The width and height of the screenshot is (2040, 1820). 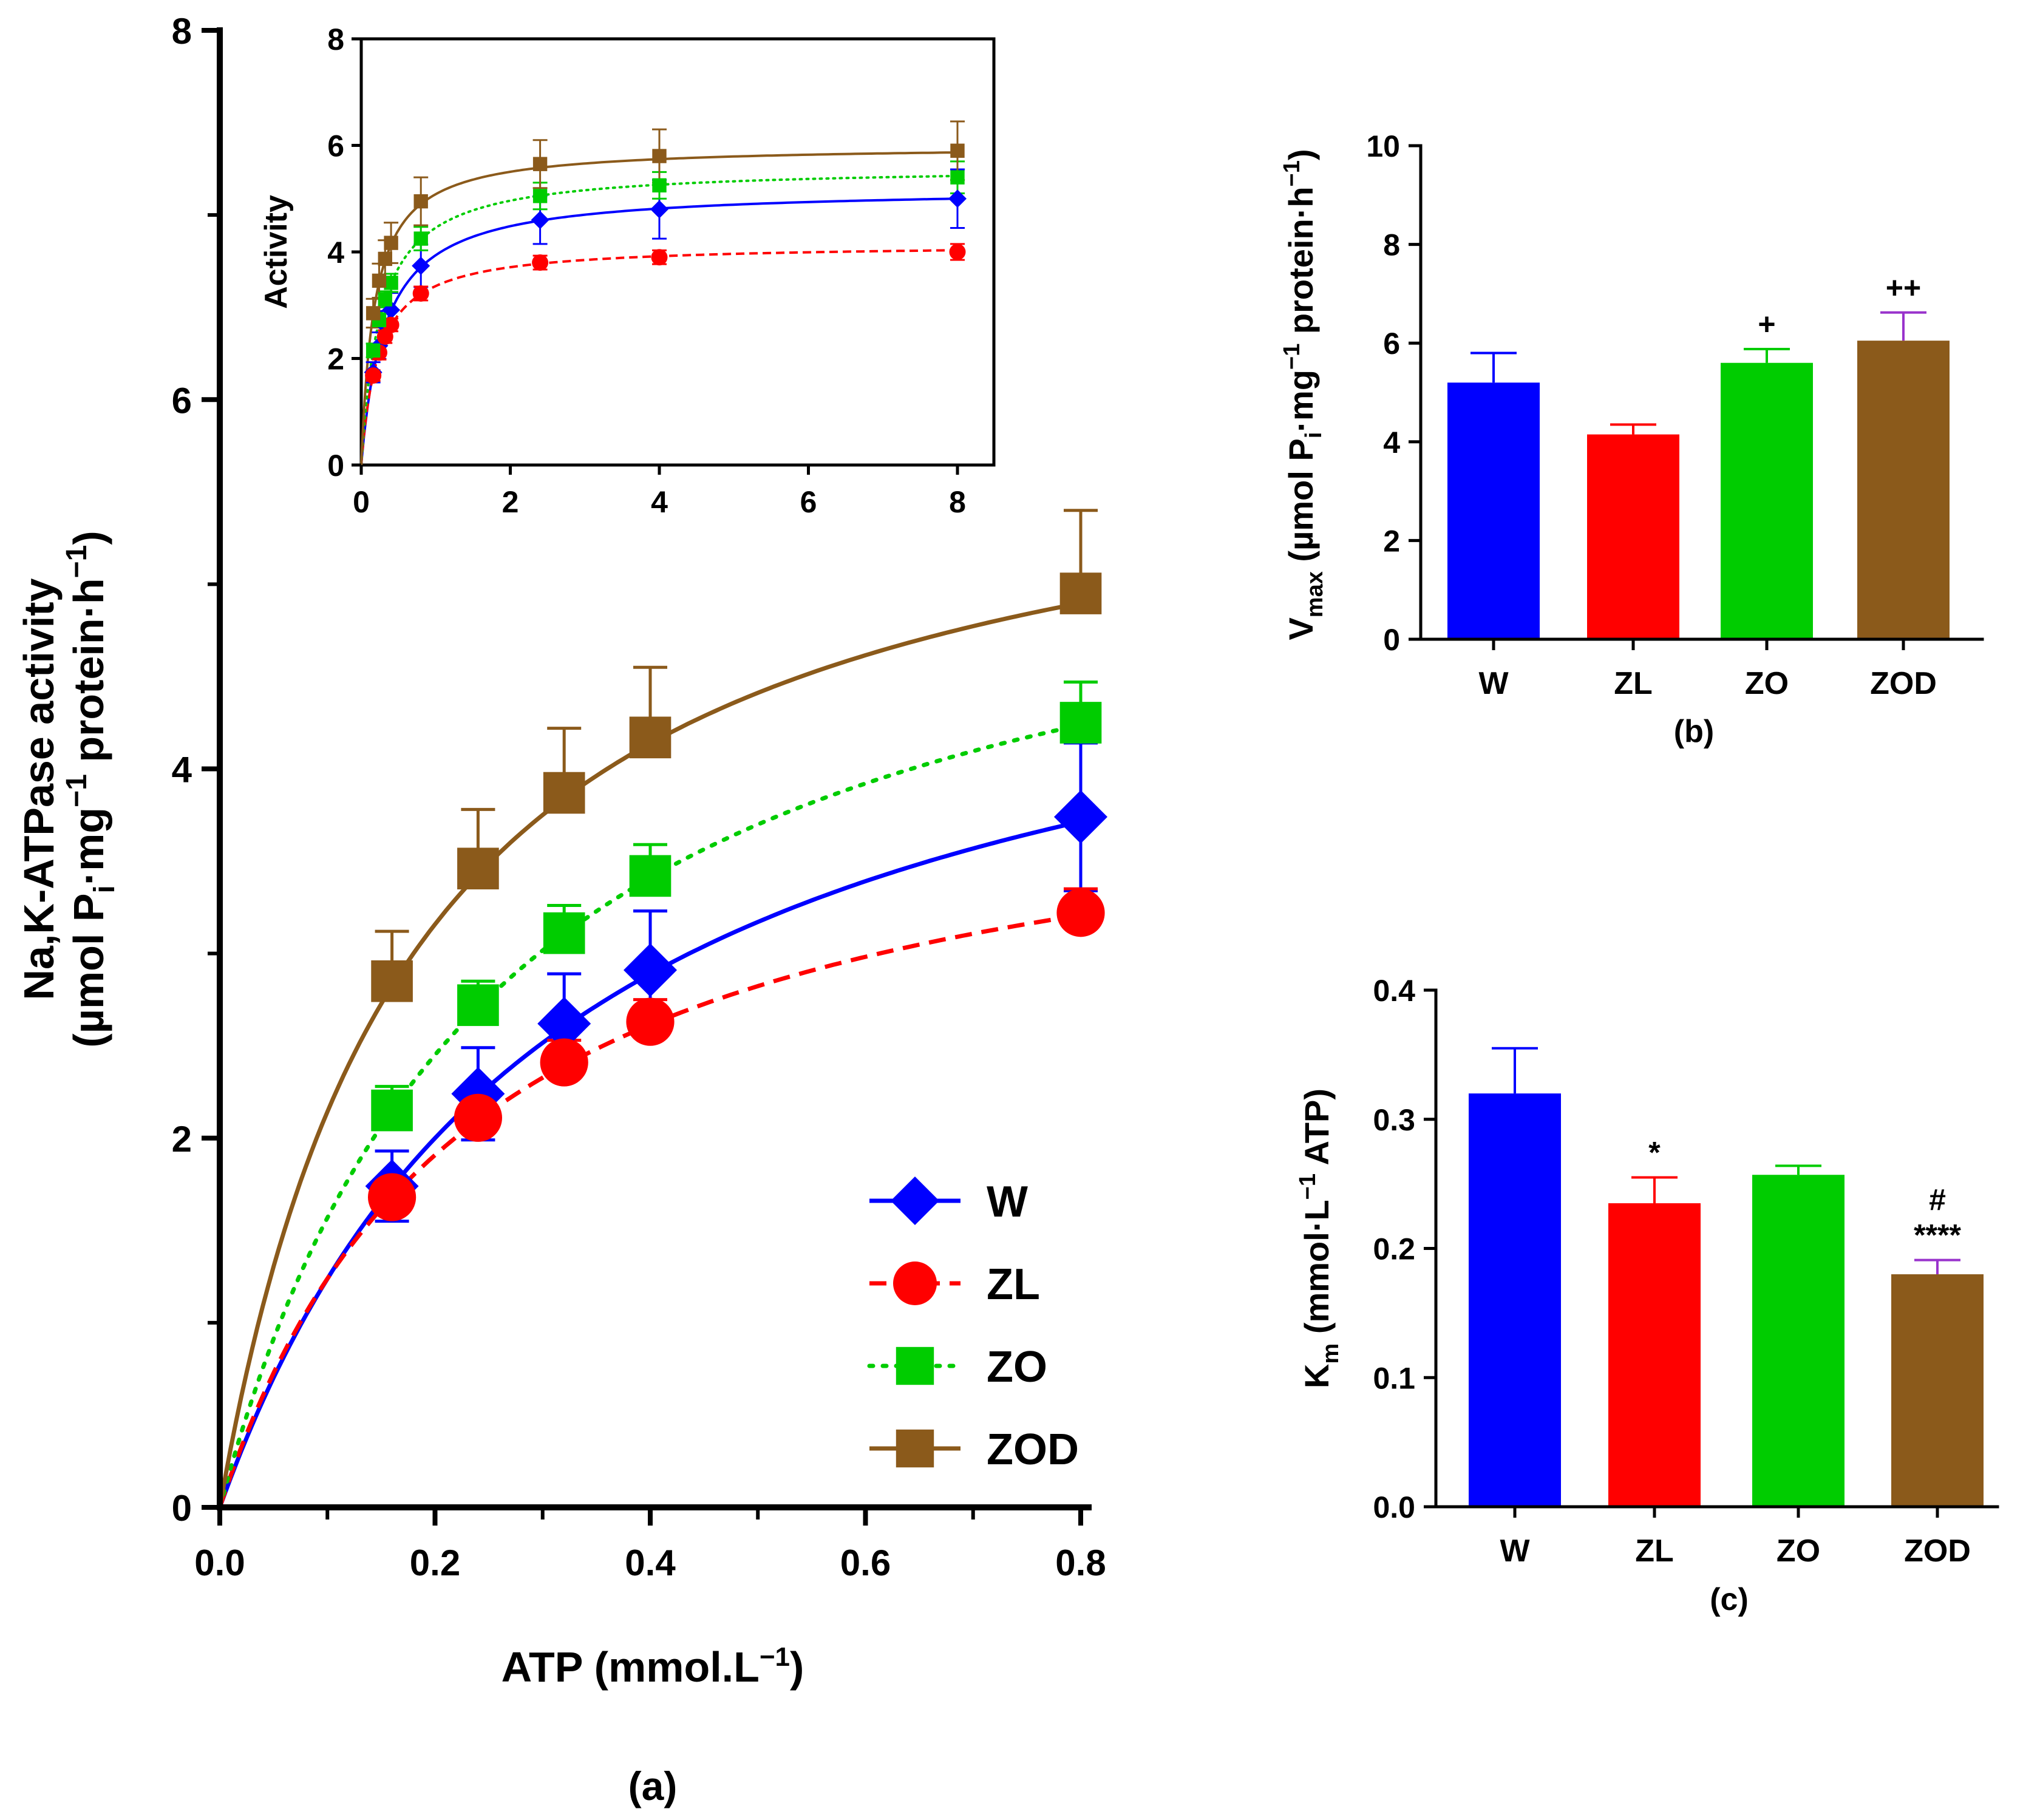 I want to click on legend-marker-zo, so click(x=915, y=1365).